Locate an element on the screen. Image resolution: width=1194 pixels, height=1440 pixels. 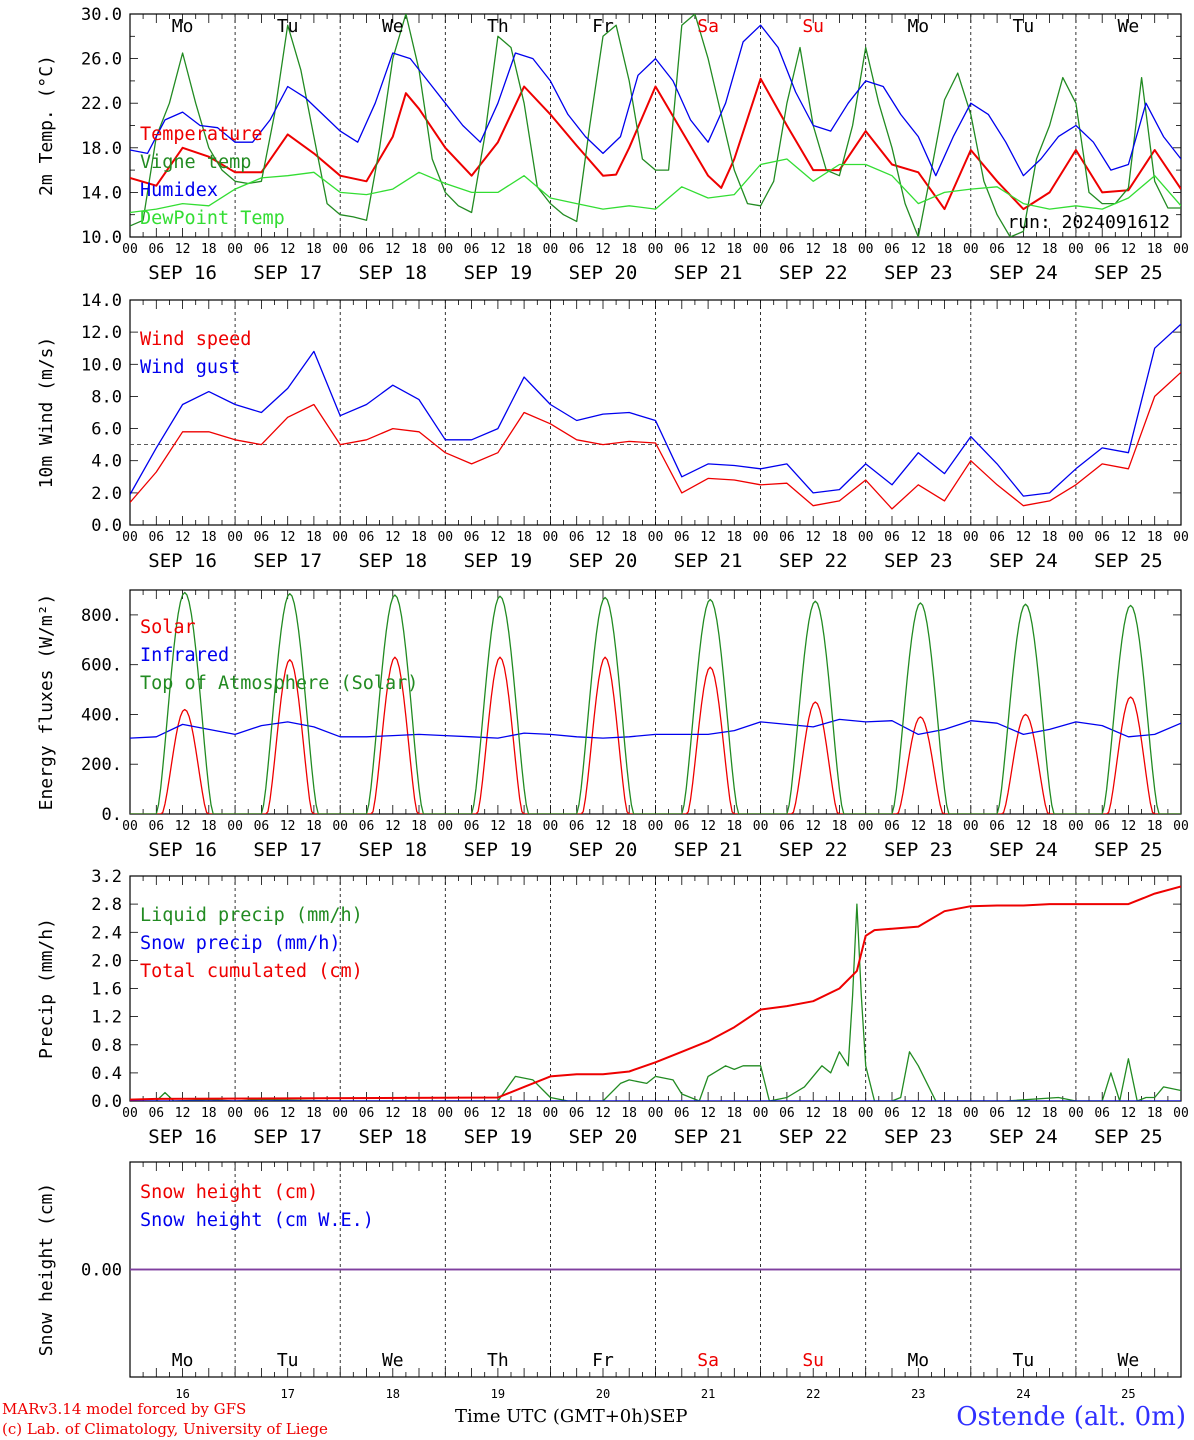
date-label: SEP 25 is located at coordinates (1128, 850).